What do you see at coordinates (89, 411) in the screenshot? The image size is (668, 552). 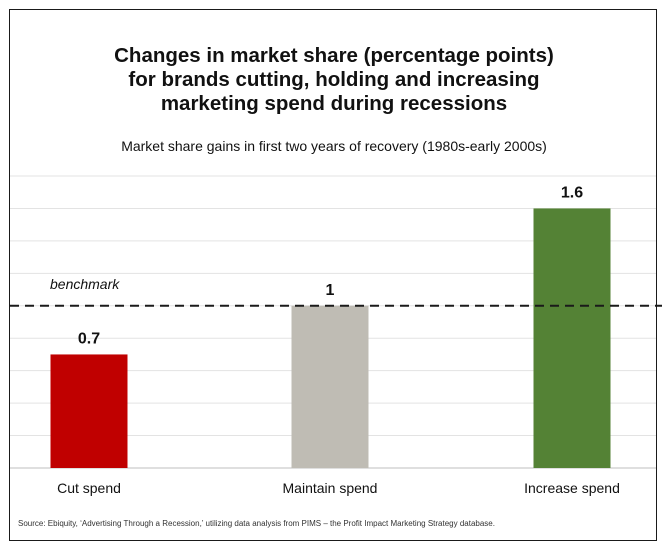 I see `bar-cut-spend` at bounding box center [89, 411].